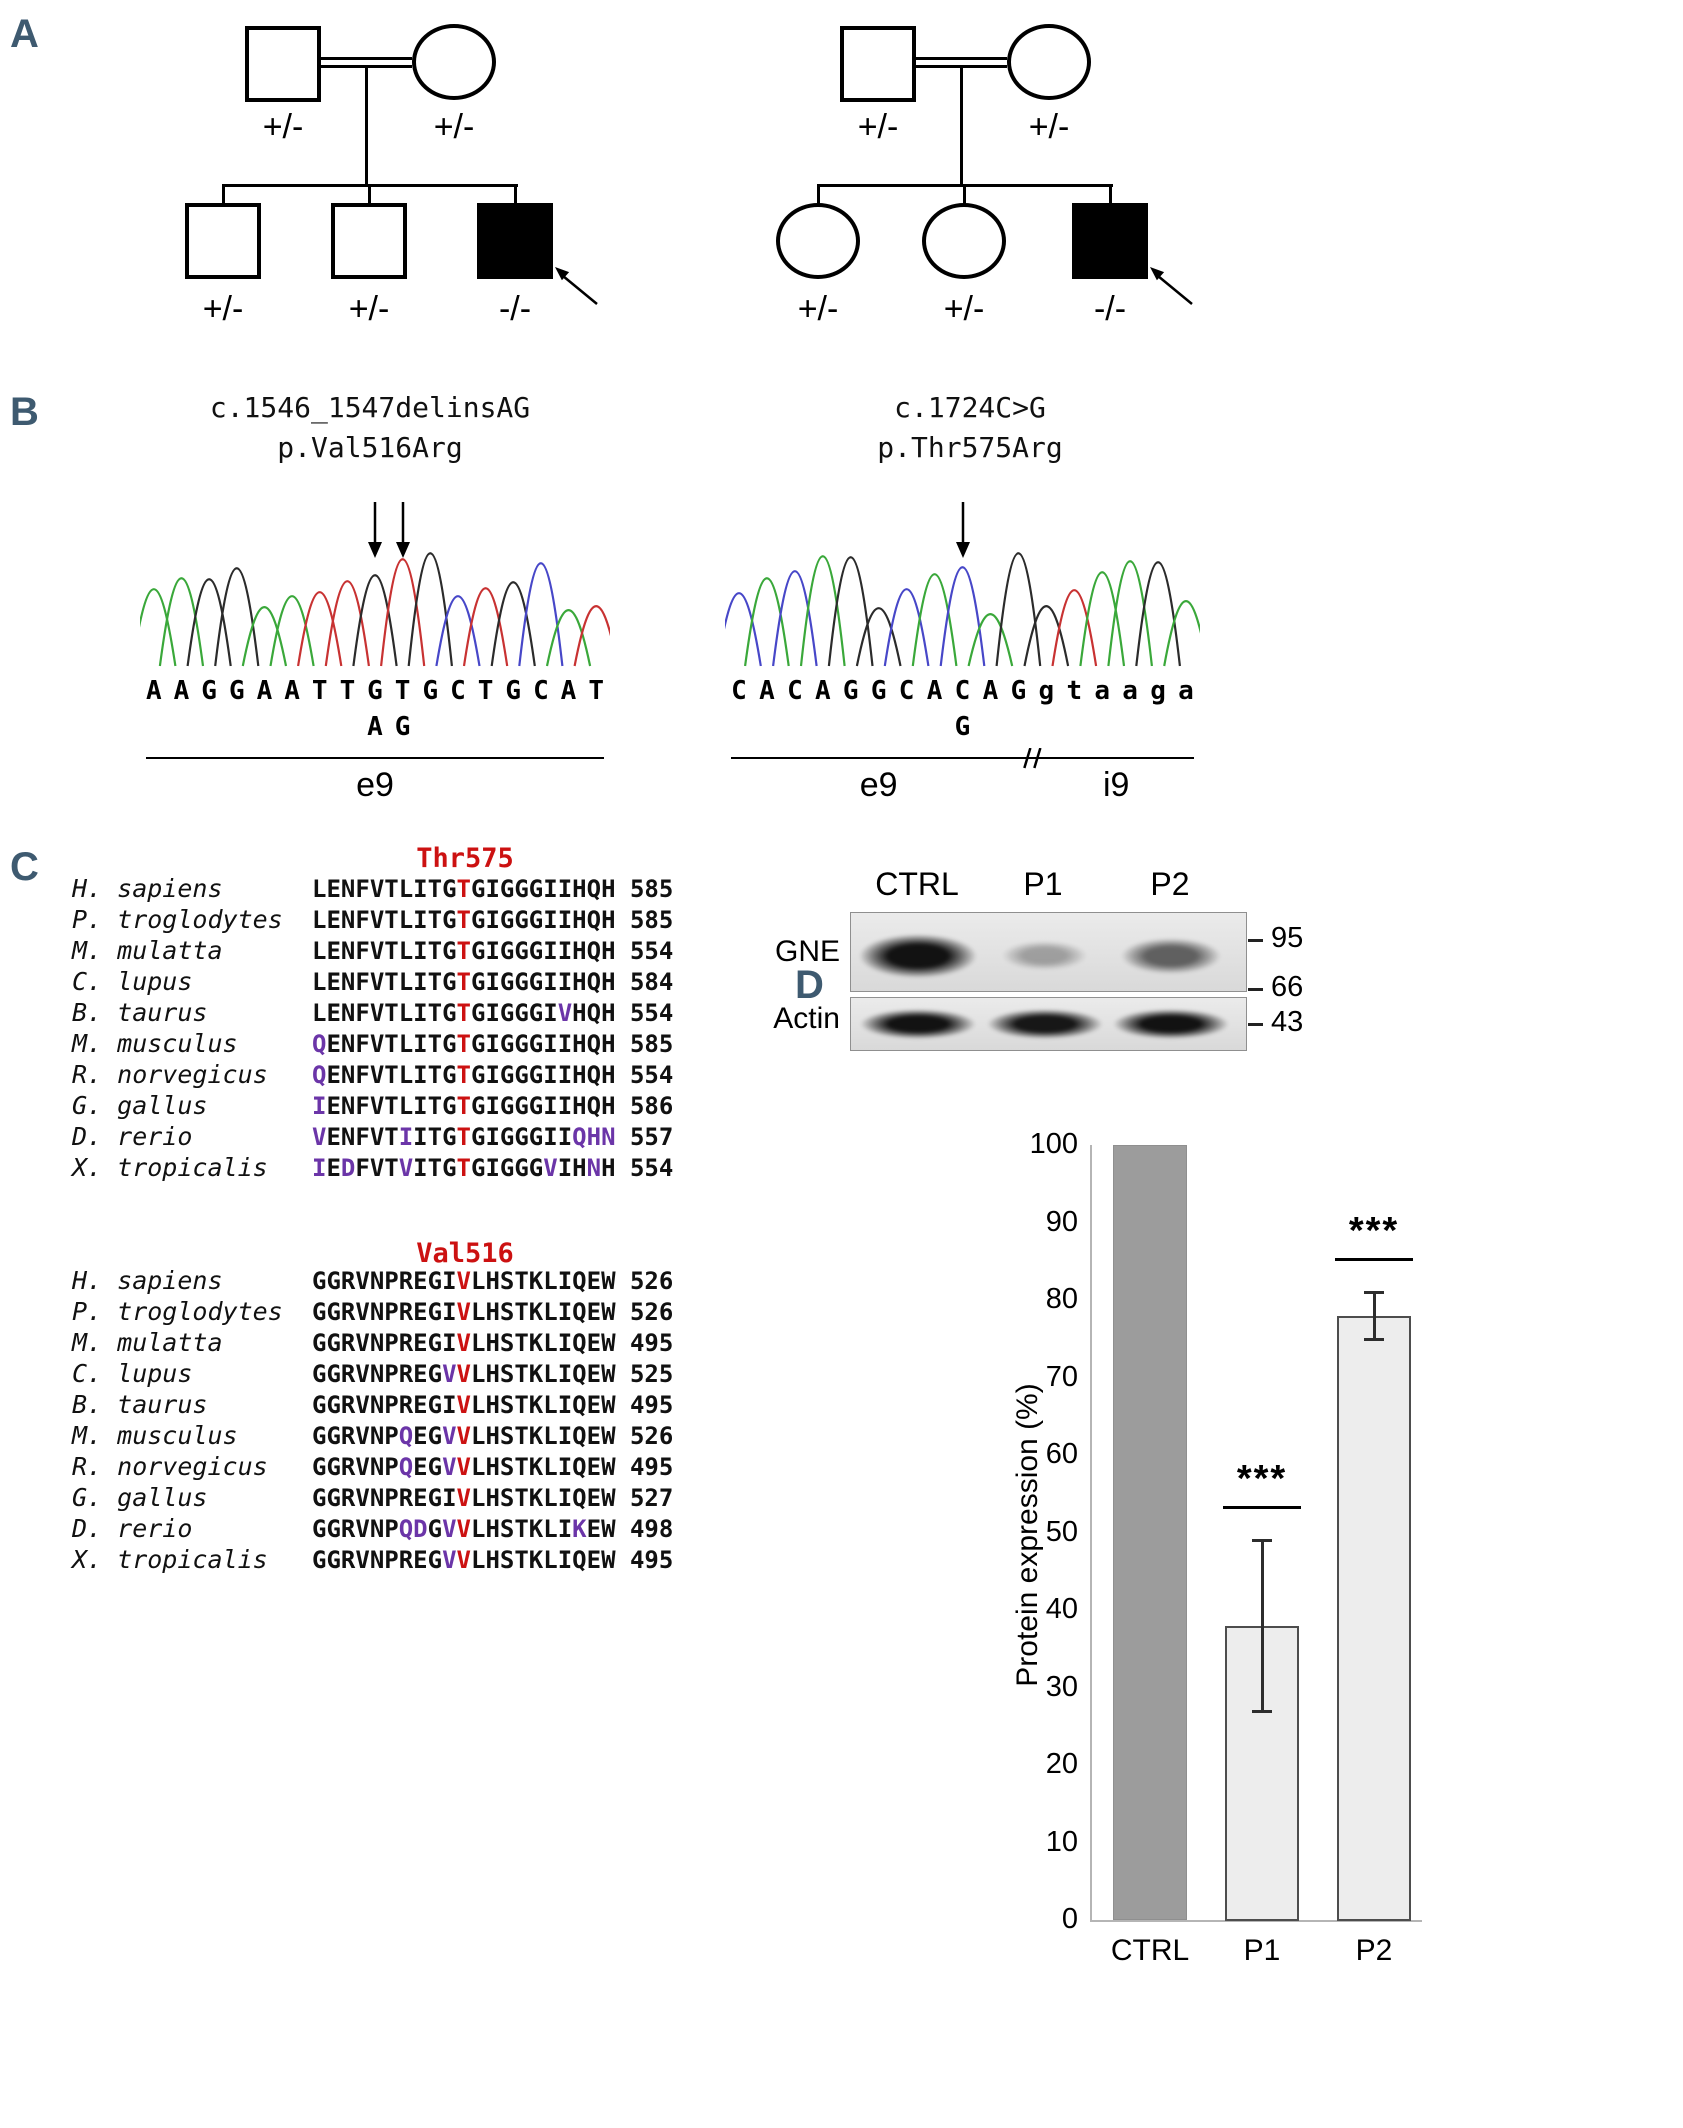 Image resolution: width=1683 pixels, height=2128 pixels. Describe the element at coordinates (372, 1436) in the screenshot. I see `alignment-row: M. musculus GGRVNPQEGVVLHSTKLIQEW 526` at that location.